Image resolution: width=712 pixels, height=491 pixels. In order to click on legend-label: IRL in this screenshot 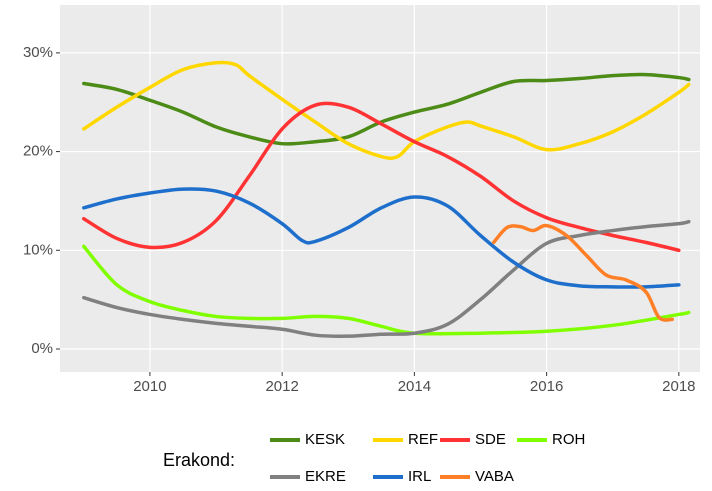, I will do `click(419, 476)`.